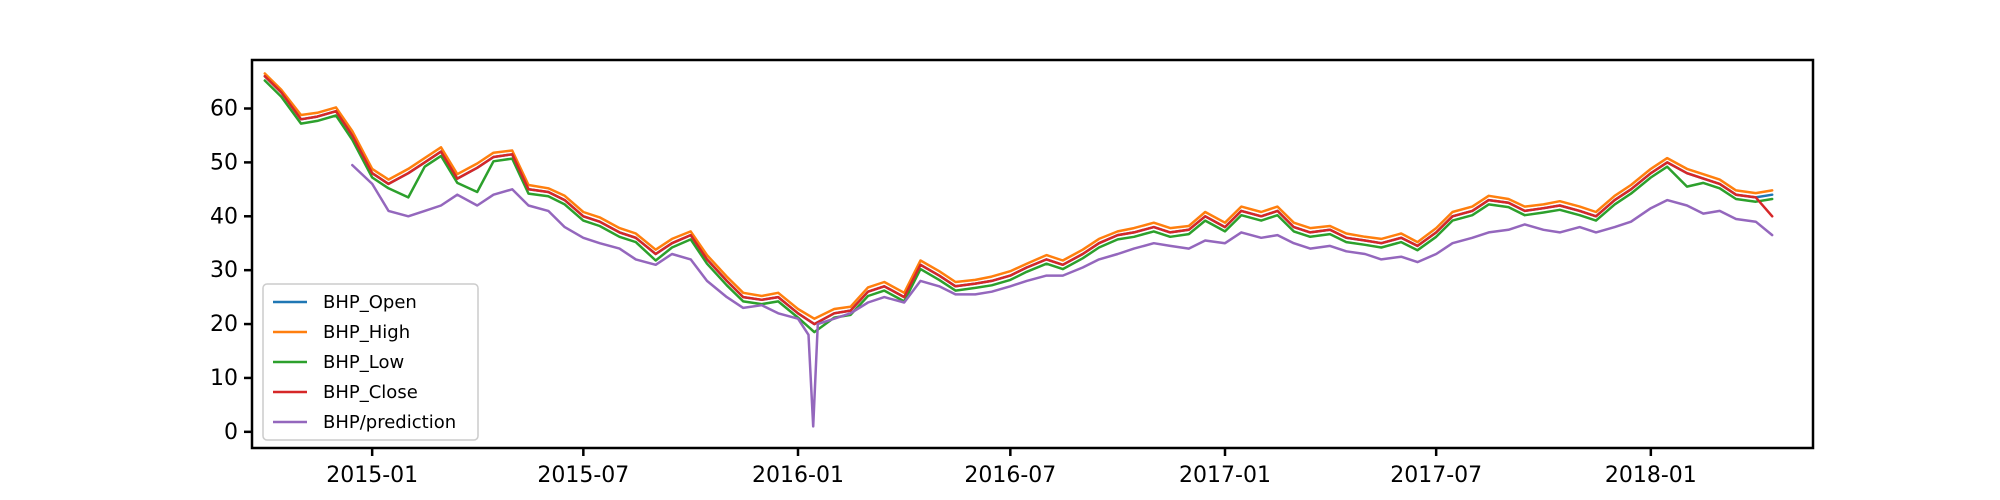  I want to click on legend-label: BHP_Open, so click(370, 302).